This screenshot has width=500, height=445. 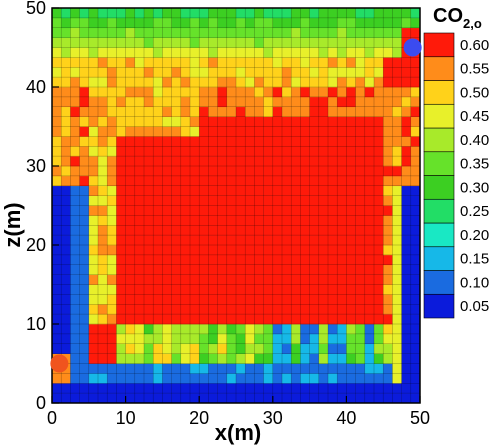 What do you see at coordinates (439, 187) in the screenshot?
I see `colorbar-swatch` at bounding box center [439, 187].